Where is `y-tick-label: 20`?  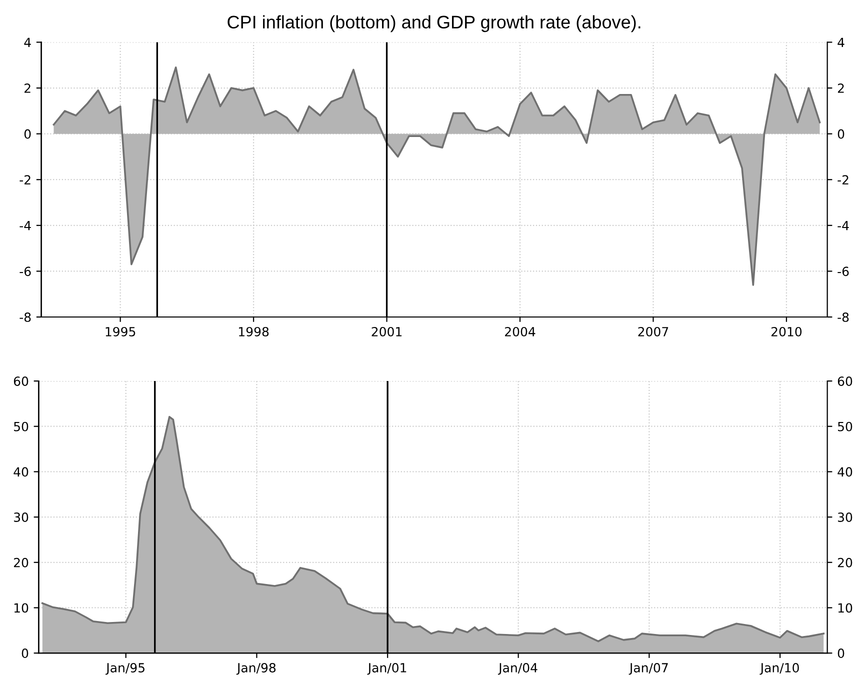
y-tick-label: 20 is located at coordinates (21, 563).